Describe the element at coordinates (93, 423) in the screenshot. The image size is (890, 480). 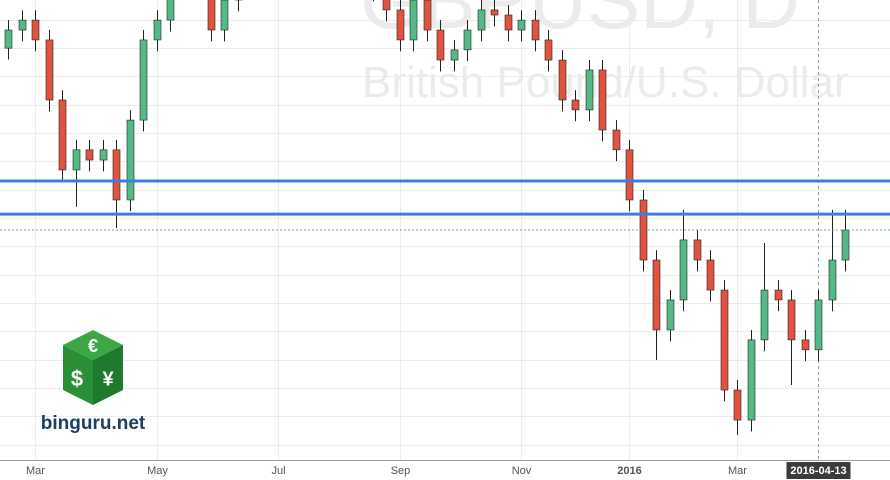
I see `logo-text: binguru.net` at that location.